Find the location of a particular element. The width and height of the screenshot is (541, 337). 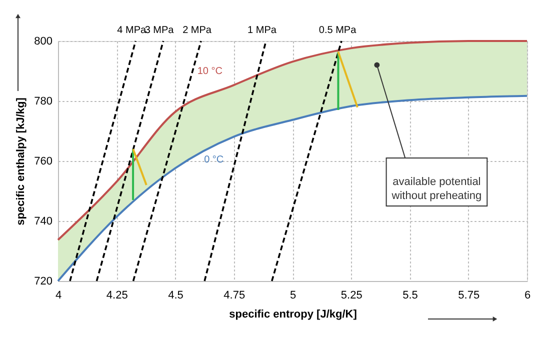

series-label: 4 MPa is located at coordinates (132, 30).